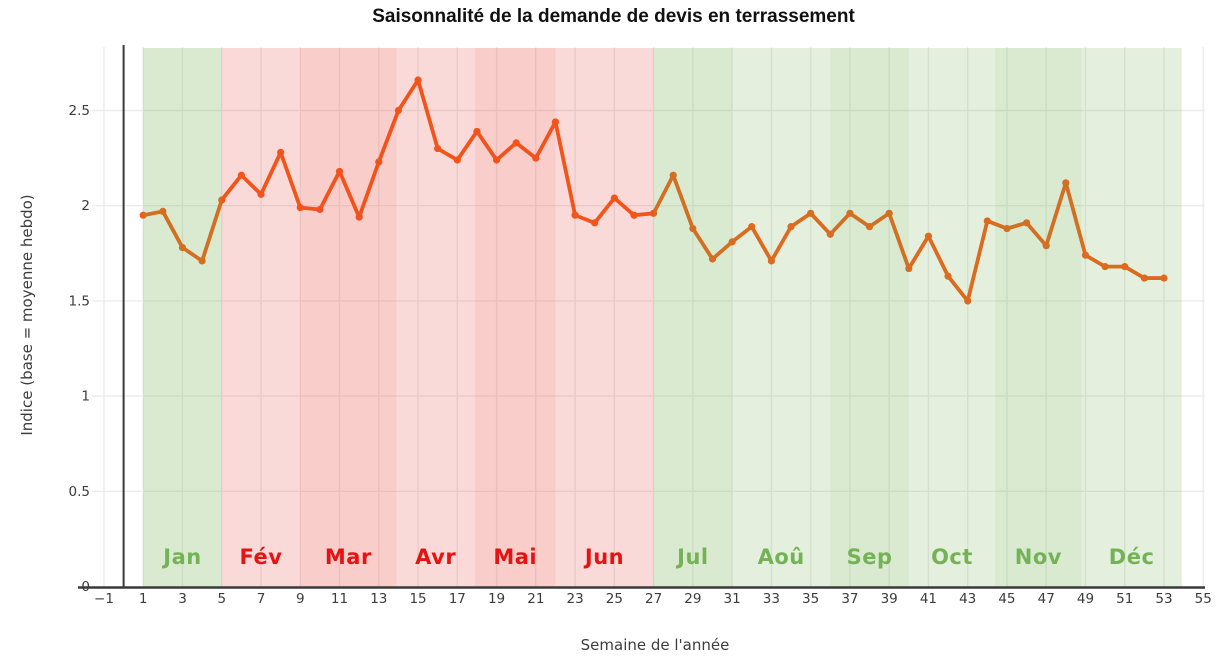 This screenshot has height=664, width=1227. Describe the element at coordinates (535, 599) in the screenshot. I see `x-tick-label: 21` at that location.